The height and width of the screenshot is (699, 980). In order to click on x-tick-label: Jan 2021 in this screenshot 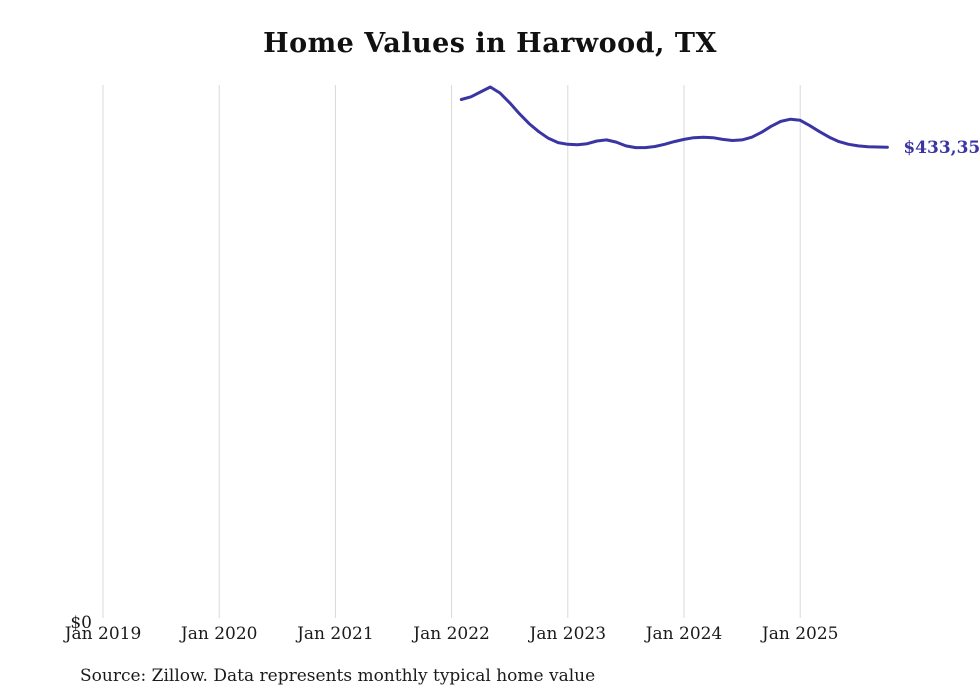, I will do `click(334, 634)`.